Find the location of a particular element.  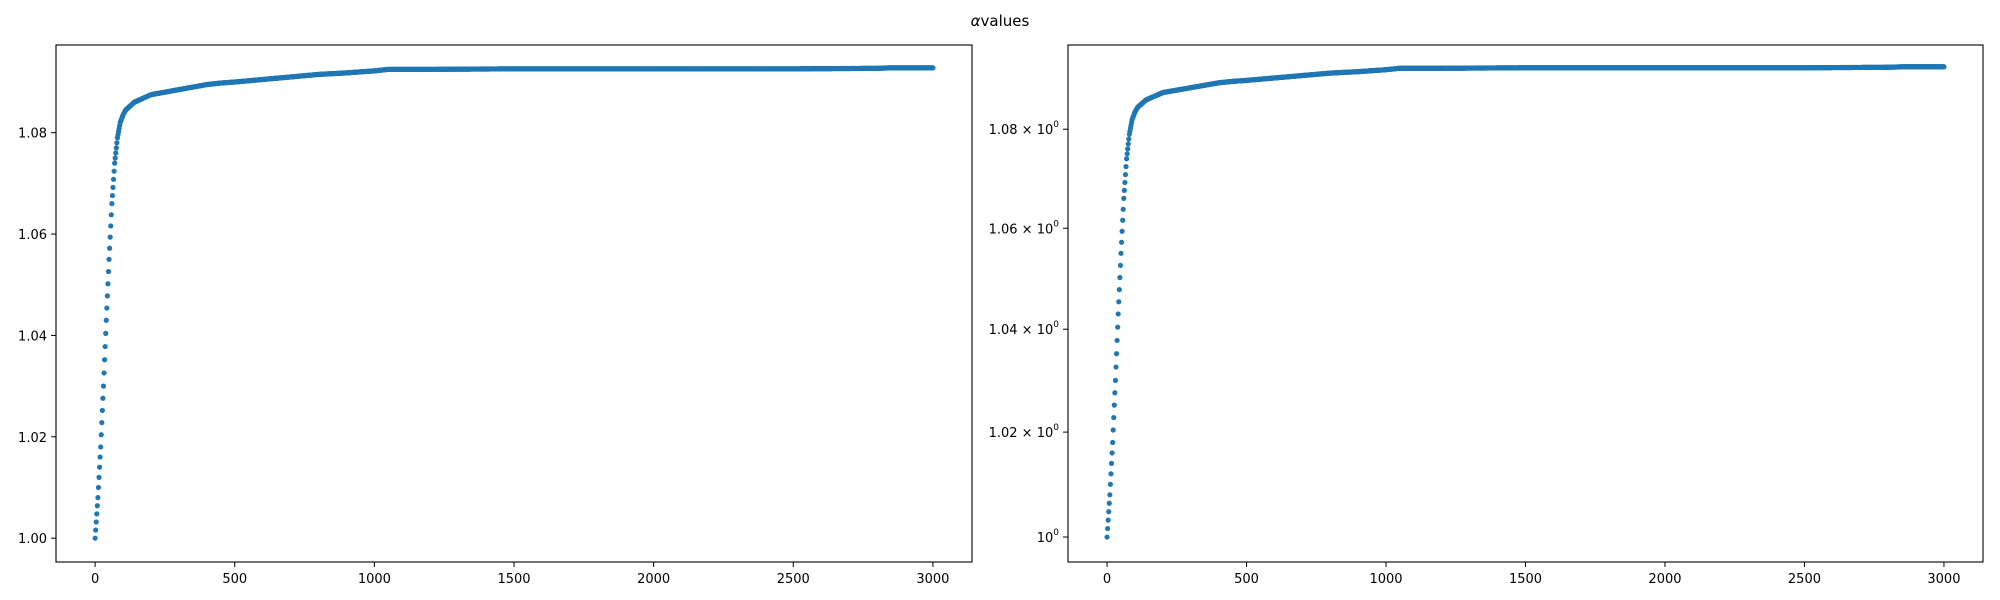

y-tick-label: 1.02 × 100 is located at coordinates (1024, 432).